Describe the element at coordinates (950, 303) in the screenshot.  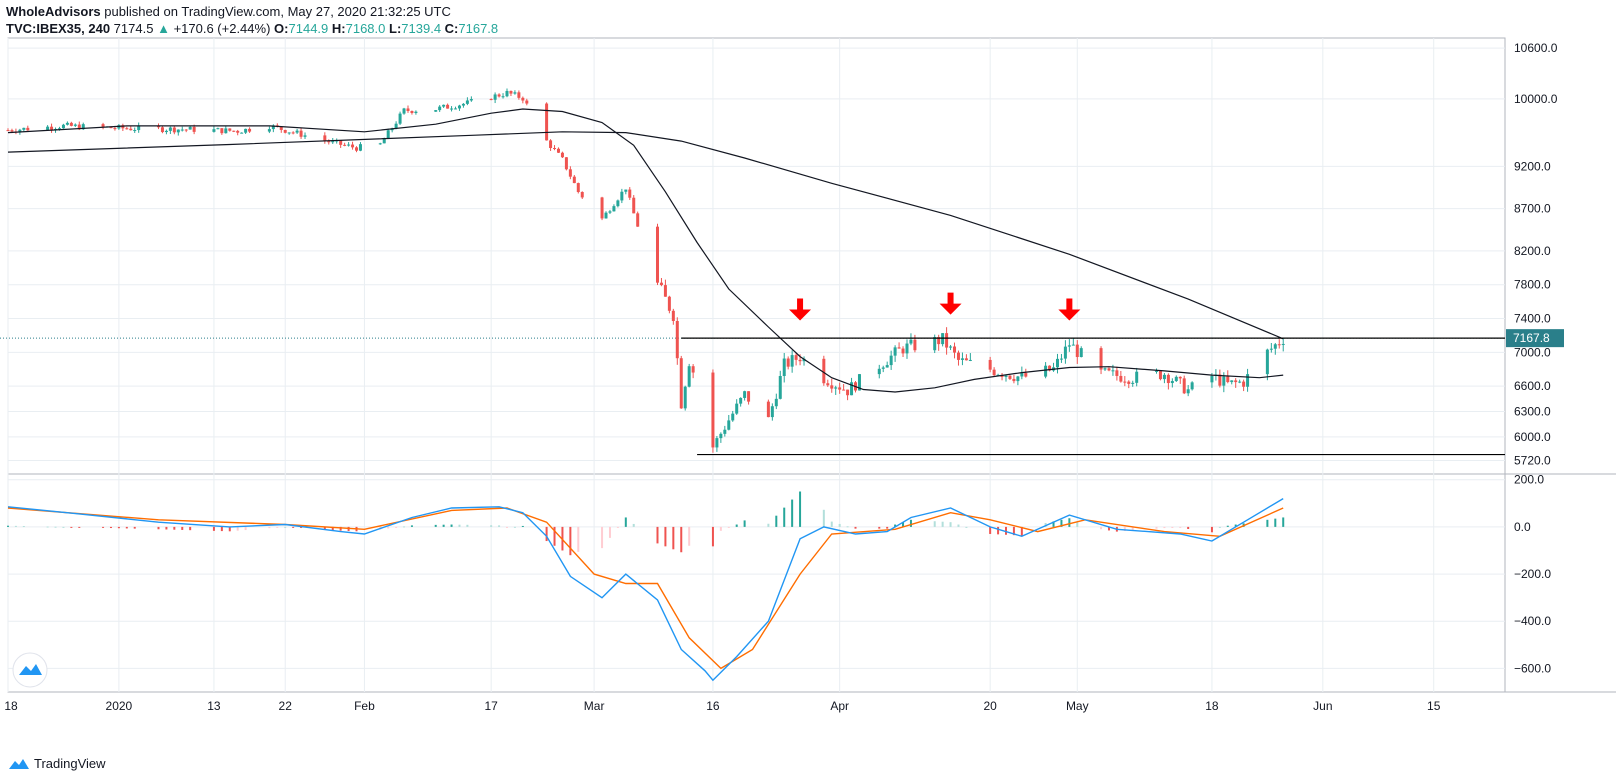
I see `down-arrow-icon` at that location.